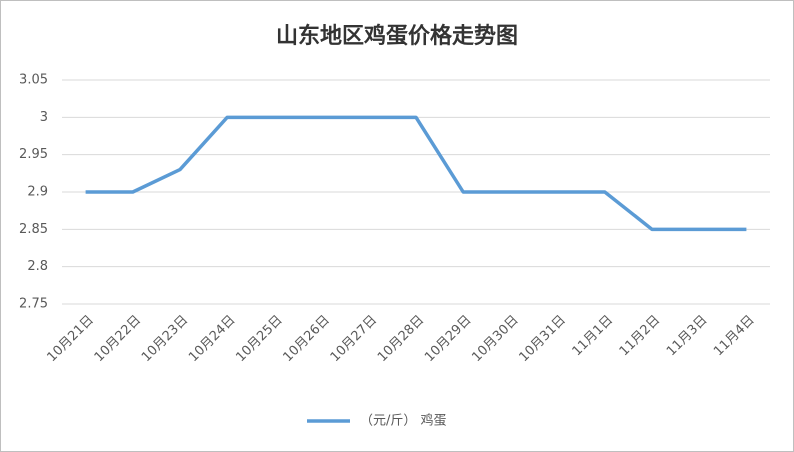 The height and width of the screenshot is (452, 794). What do you see at coordinates (403, 421) in the screenshot?
I see `legend-label: （元/斤） 鸡蛋` at bounding box center [403, 421].